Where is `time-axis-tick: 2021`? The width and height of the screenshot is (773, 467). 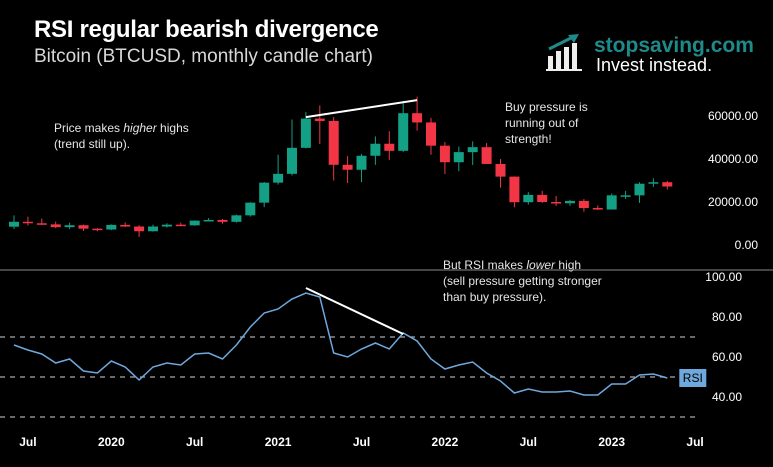 time-axis-tick: 2021 is located at coordinates (278, 442).